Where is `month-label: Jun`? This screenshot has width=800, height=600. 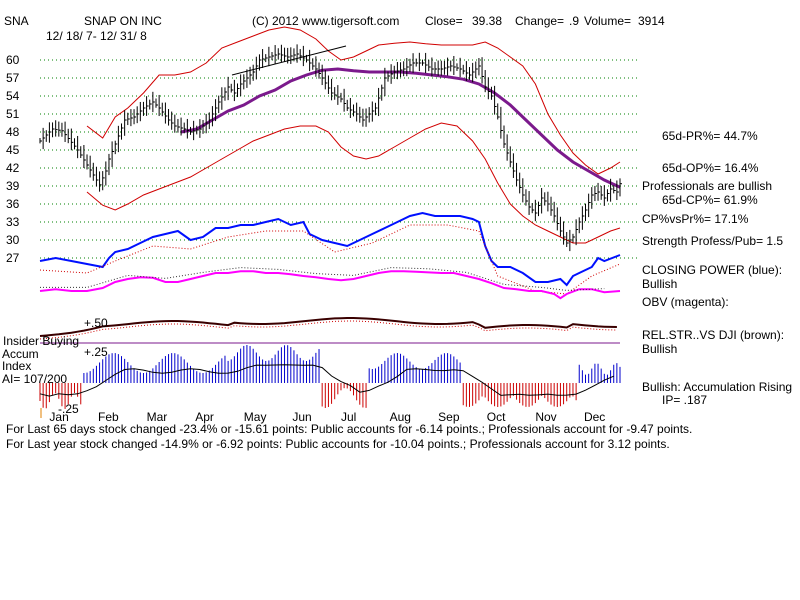
month-label: Jun is located at coordinates (301, 417).